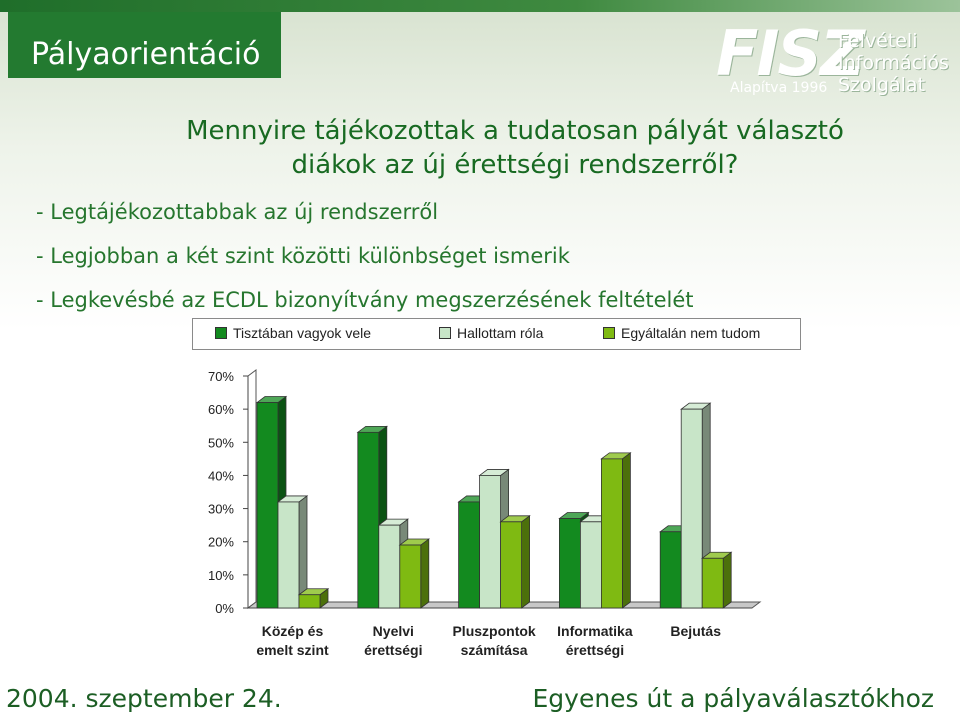 The image size is (960, 720). Describe the element at coordinates (878, 41) in the screenshot. I see `logo-tagline-line: Felvételi` at that location.